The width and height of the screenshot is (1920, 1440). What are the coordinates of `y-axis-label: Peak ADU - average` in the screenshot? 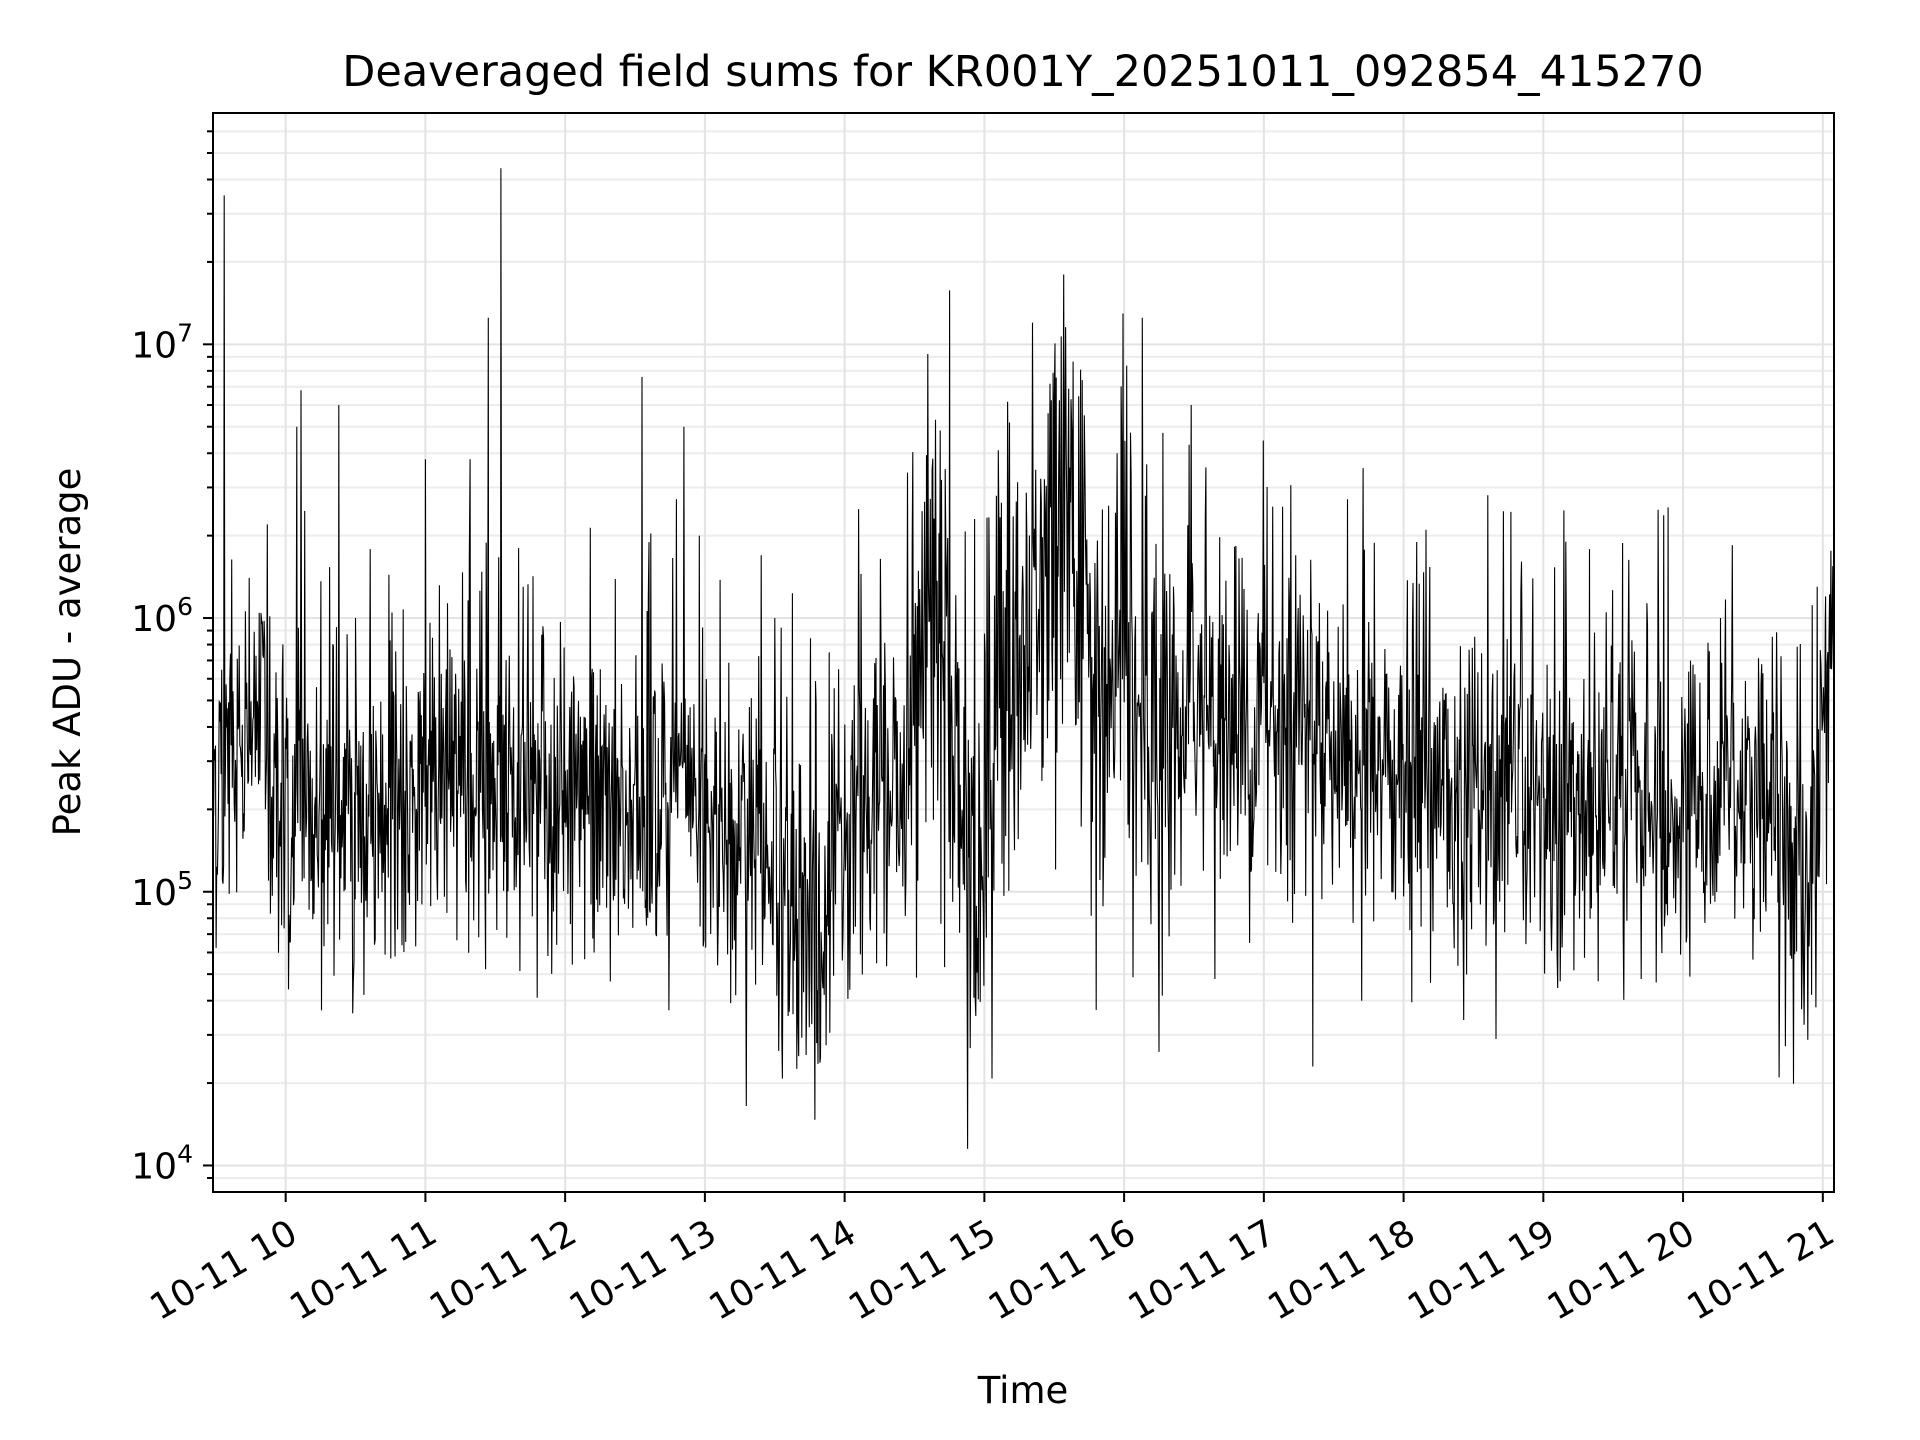 It's located at (67, 652).